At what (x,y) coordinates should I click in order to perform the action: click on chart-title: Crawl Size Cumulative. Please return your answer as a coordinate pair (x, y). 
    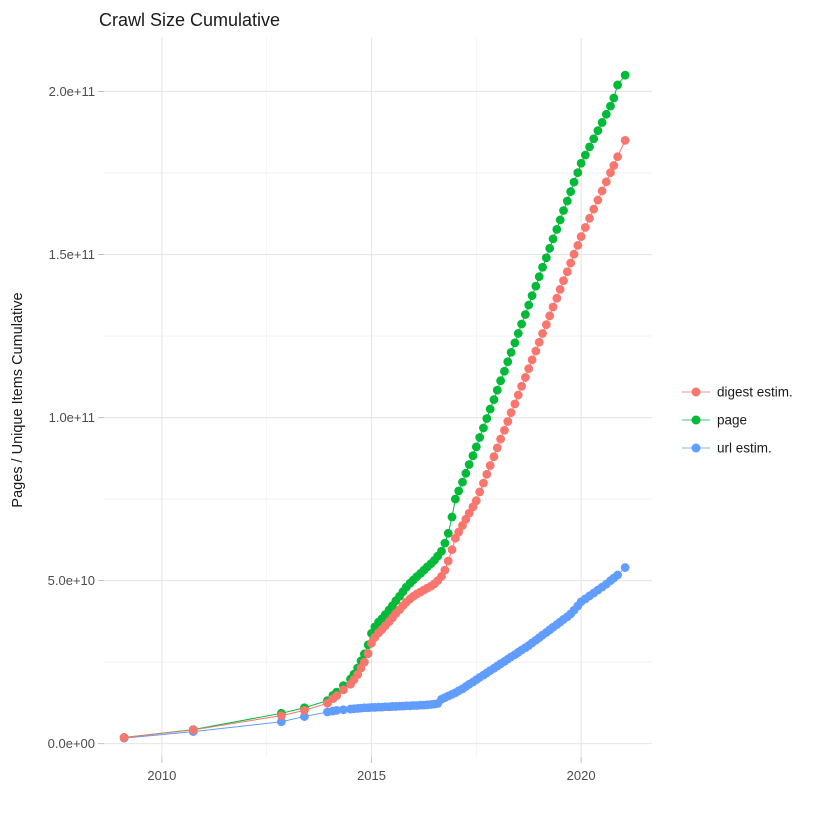
    Looking at the image, I should click on (189, 20).